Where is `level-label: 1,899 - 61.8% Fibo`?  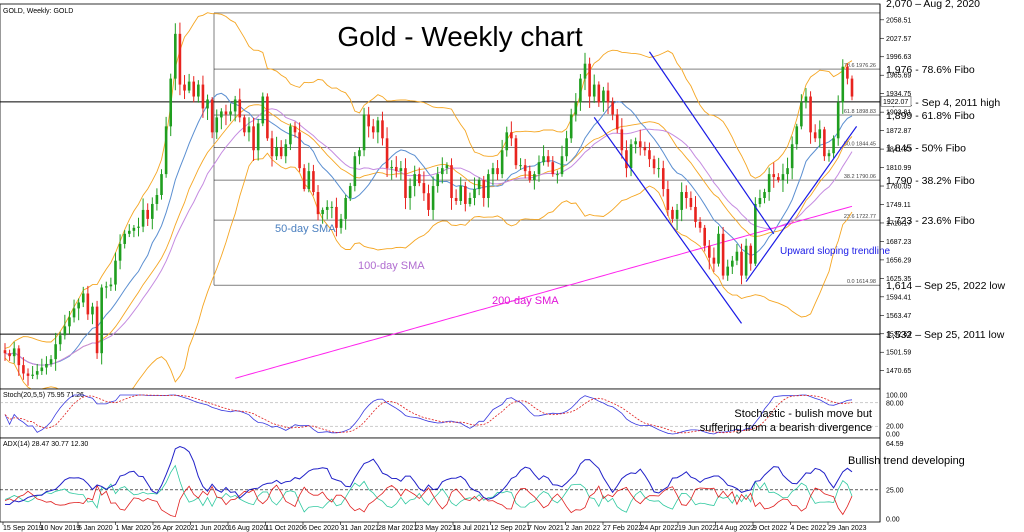 level-label: 1,899 - 61.8% Fibo is located at coordinates (930, 116).